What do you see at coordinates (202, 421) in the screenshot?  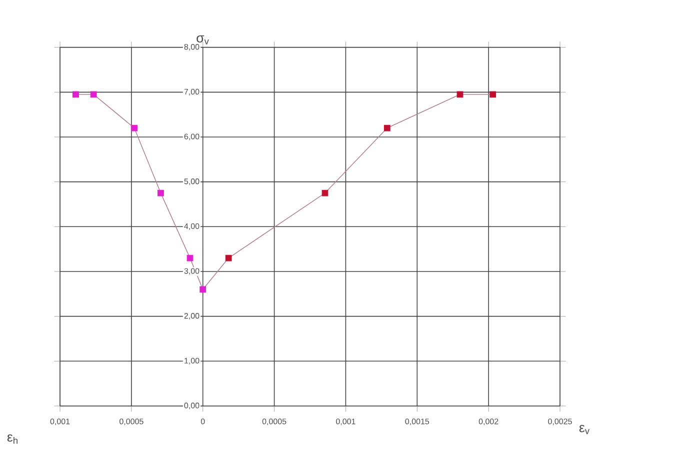 I see `x-tick-label: 0` at bounding box center [202, 421].